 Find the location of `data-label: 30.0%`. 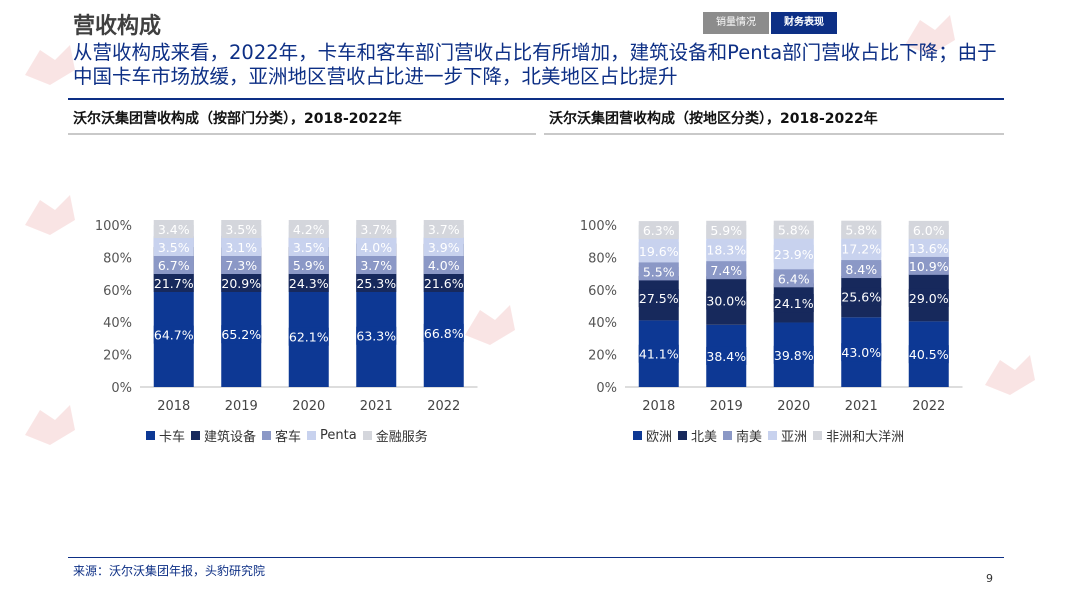

data-label: 30.0% is located at coordinates (726, 300).